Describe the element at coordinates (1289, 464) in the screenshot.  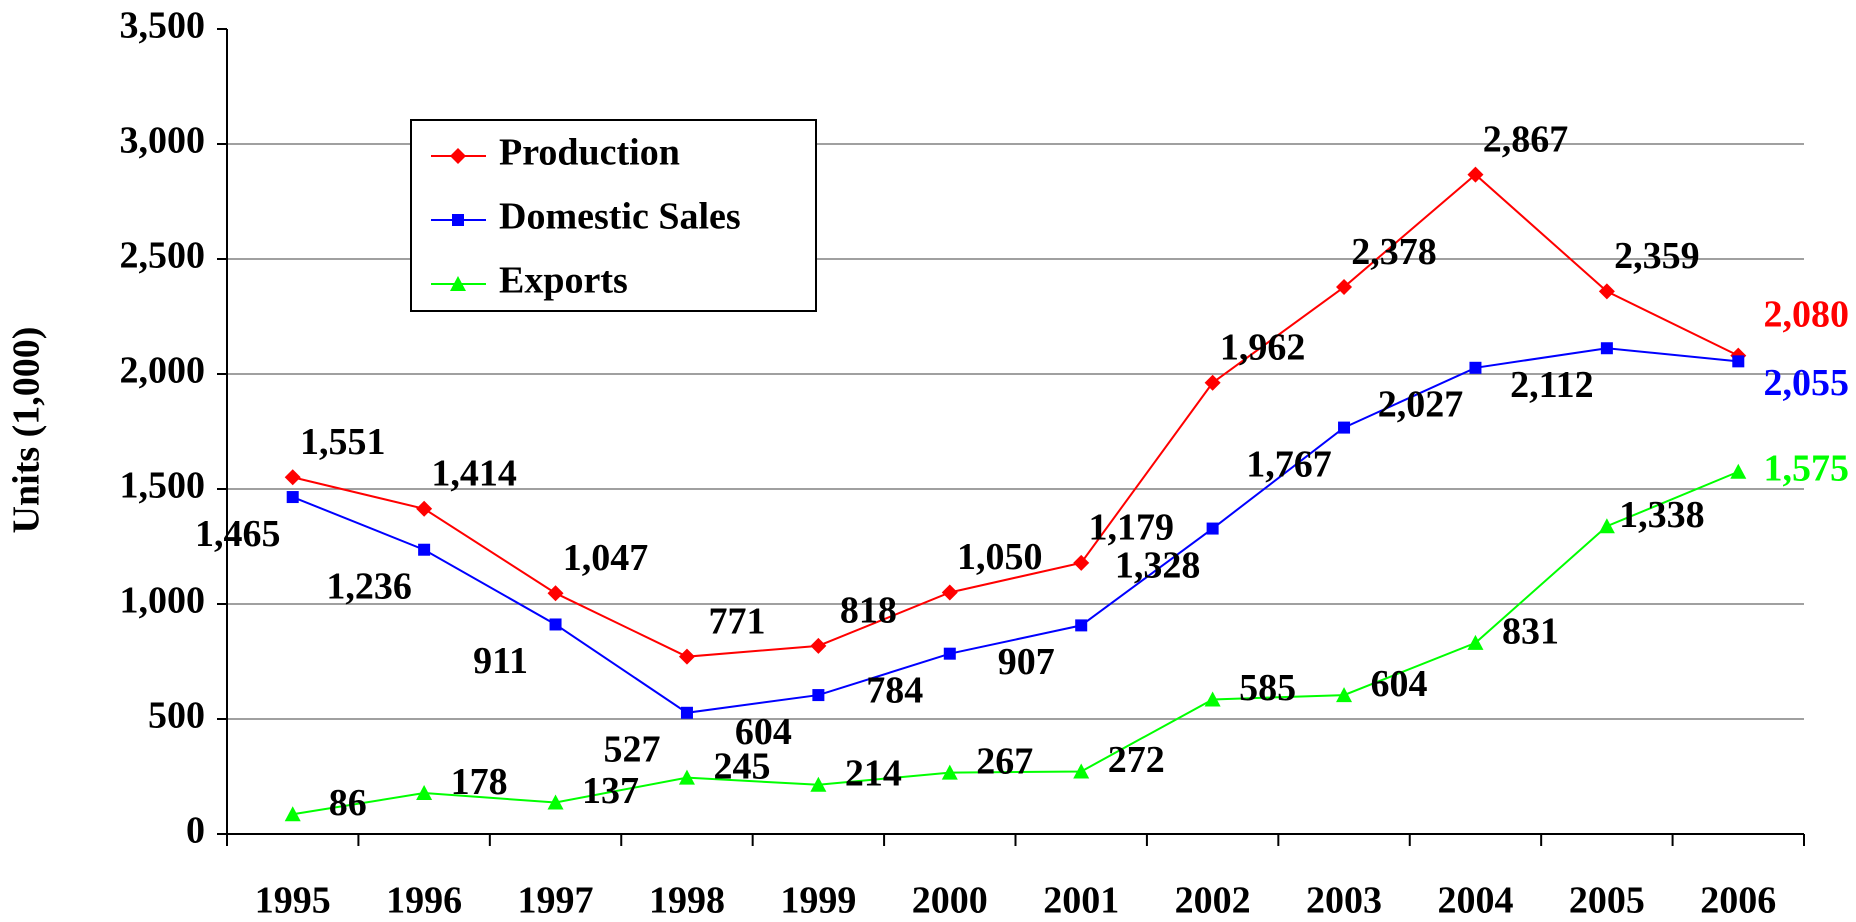
I see `data-label: 1,767` at that location.